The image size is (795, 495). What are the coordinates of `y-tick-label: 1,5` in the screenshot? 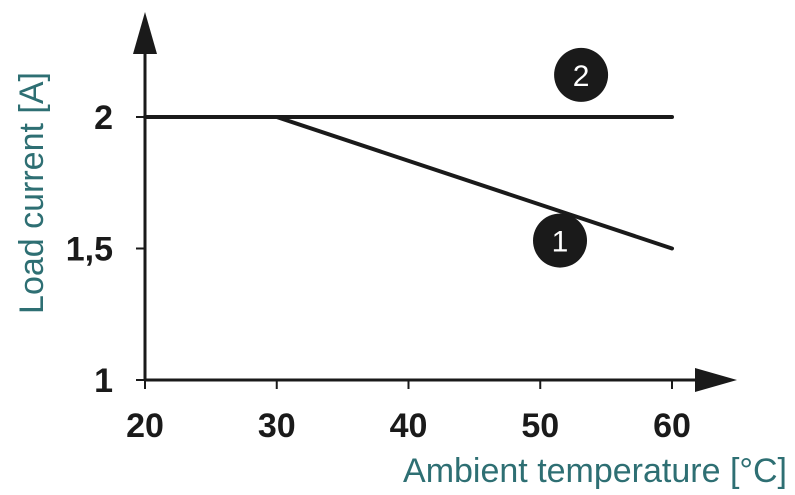 It's located at (89, 250).